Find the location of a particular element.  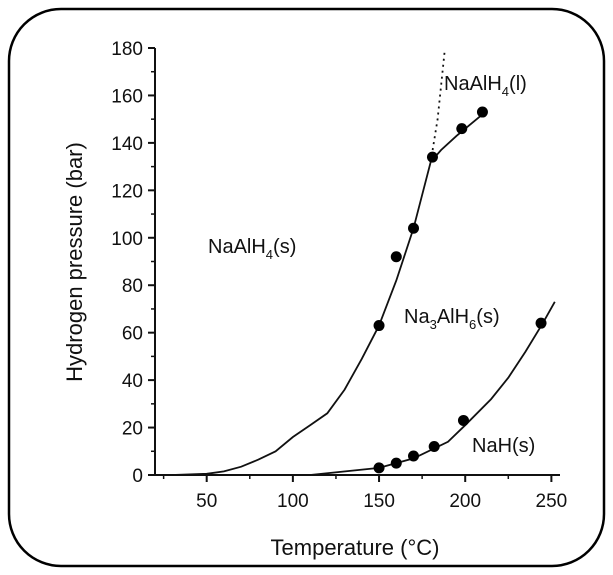

x-axis-ticks: 50 100 150 200 250 is located at coordinates (365, 493).